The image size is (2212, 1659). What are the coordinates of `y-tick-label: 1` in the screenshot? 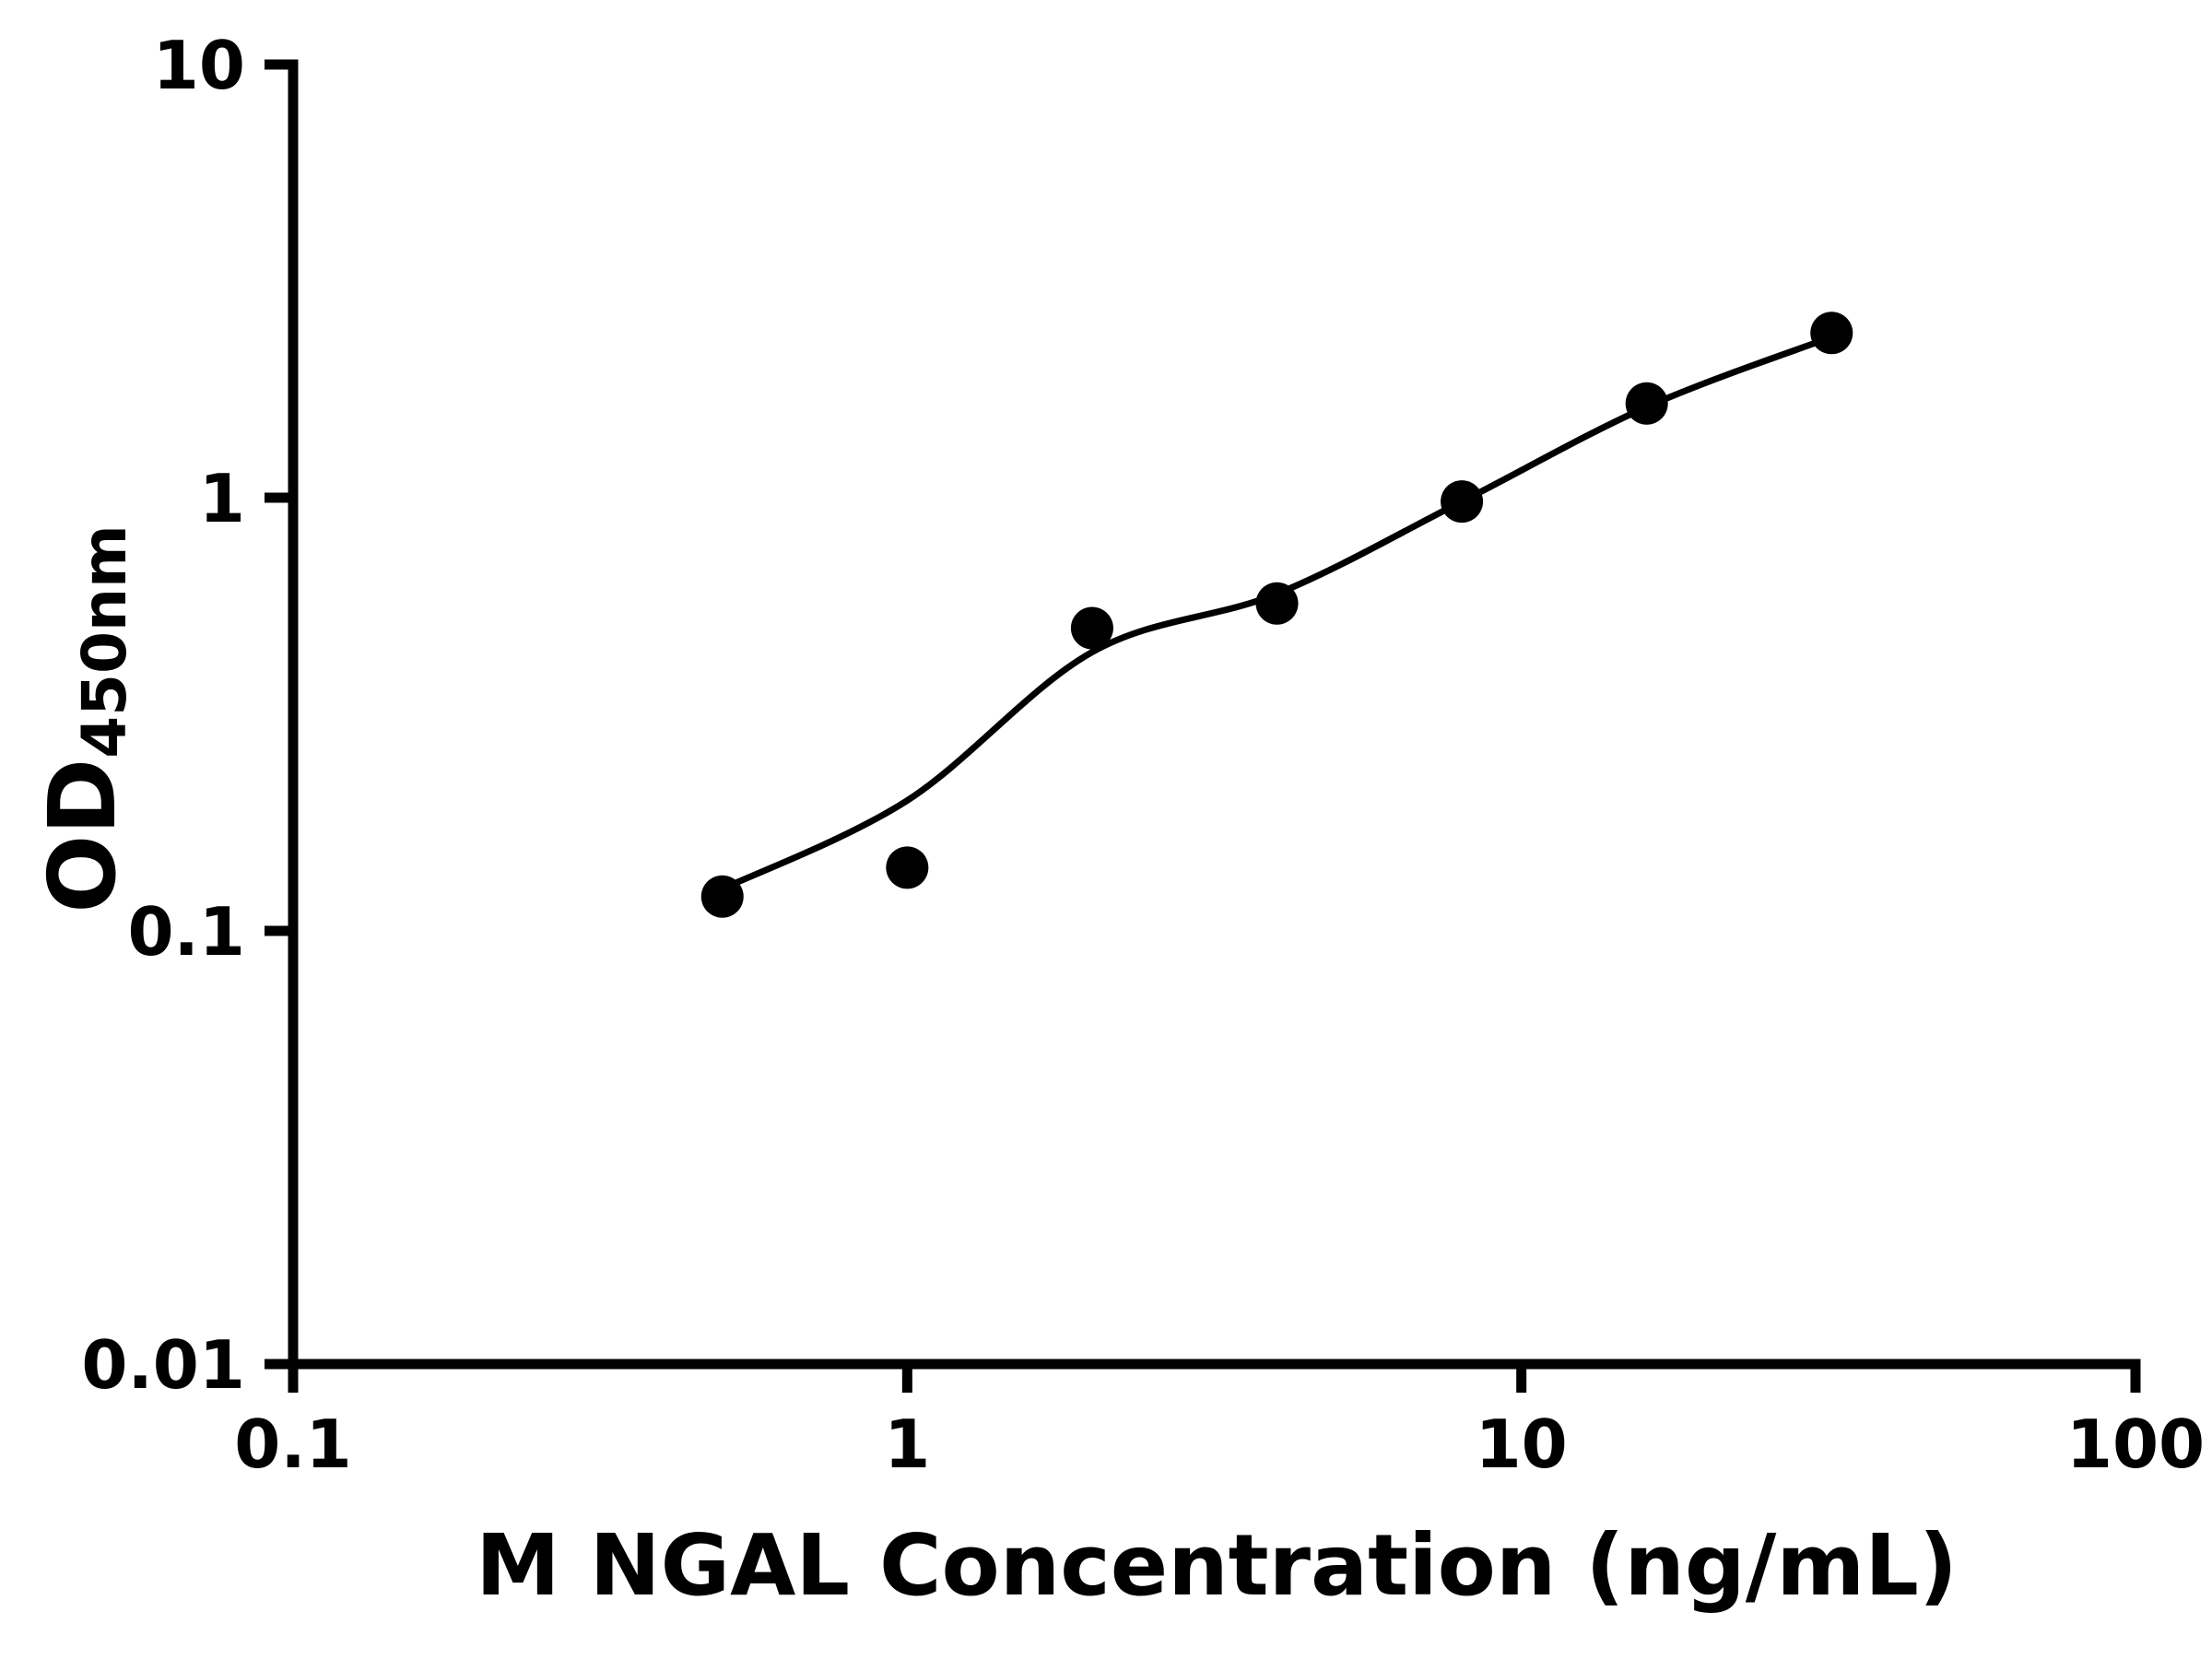 It's located at (222, 498).